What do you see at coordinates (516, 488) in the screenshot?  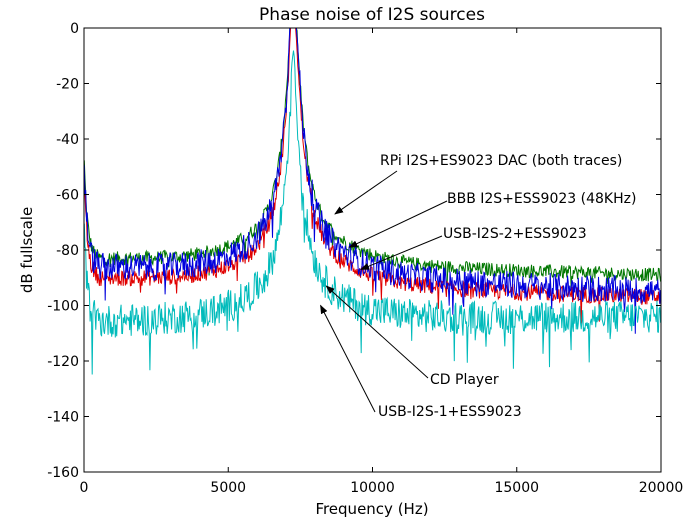 I see `x-tick-label: 15000` at bounding box center [516, 488].